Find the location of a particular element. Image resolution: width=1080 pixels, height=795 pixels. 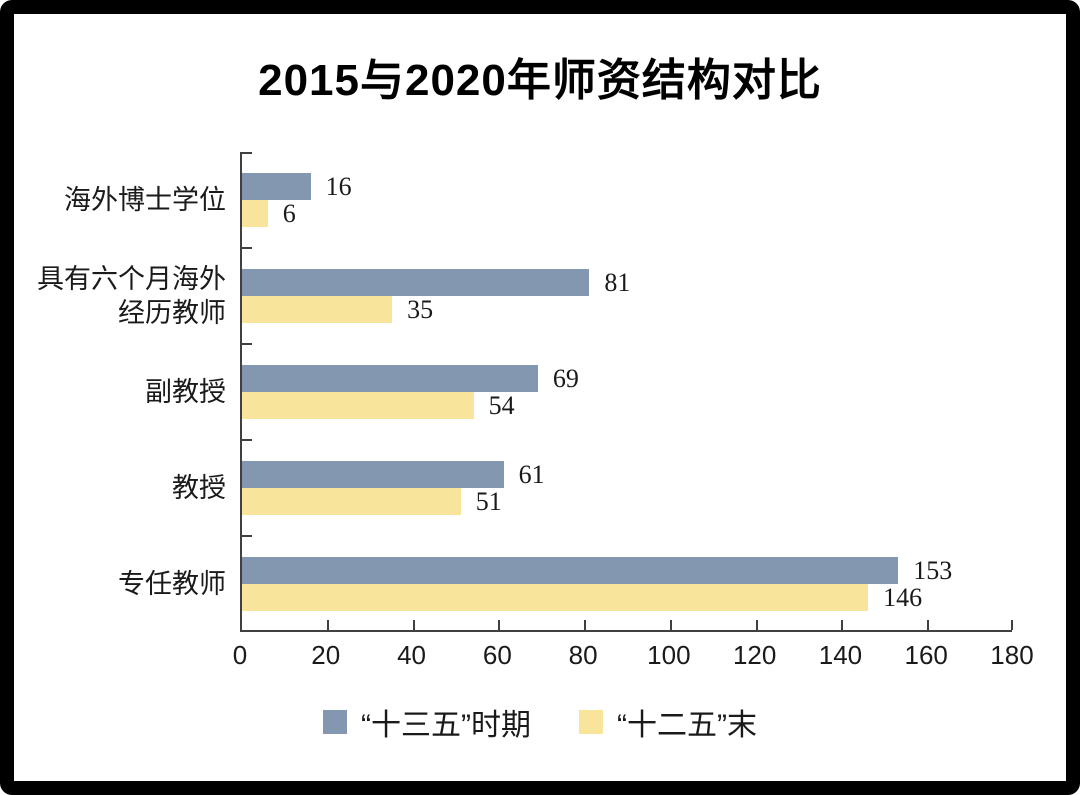

x-axis-tick-label: 20 is located at coordinates (326, 655).